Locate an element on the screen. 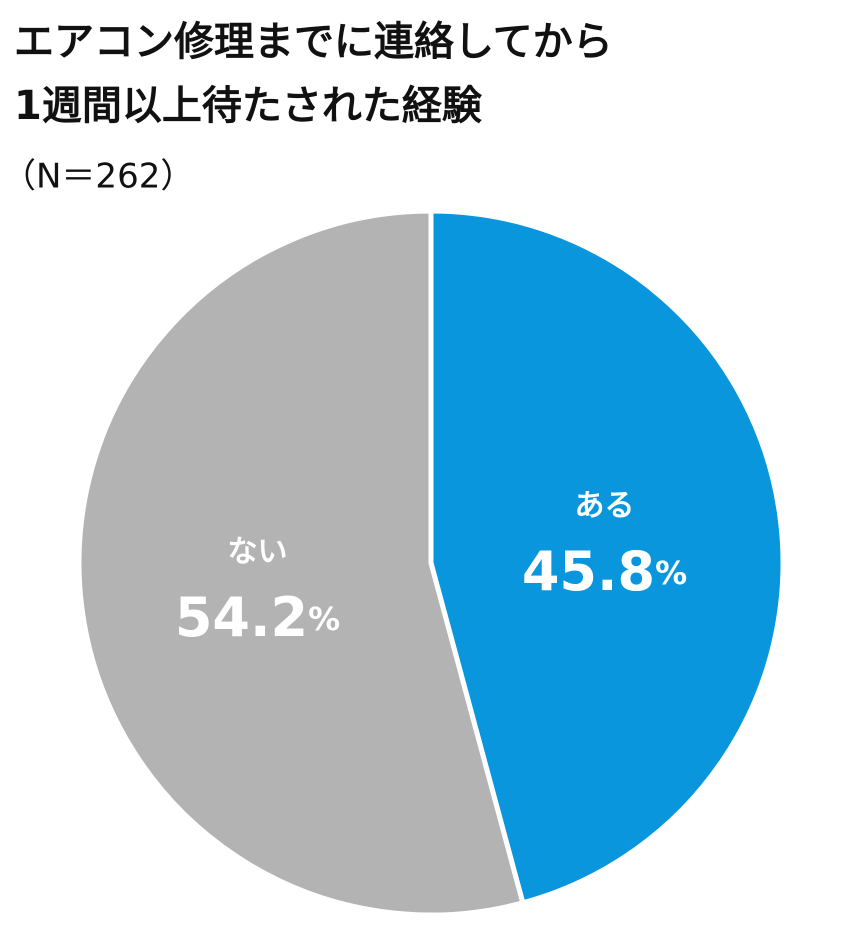 This screenshot has height=932, width=847. slice-label: ある is located at coordinates (604, 505).